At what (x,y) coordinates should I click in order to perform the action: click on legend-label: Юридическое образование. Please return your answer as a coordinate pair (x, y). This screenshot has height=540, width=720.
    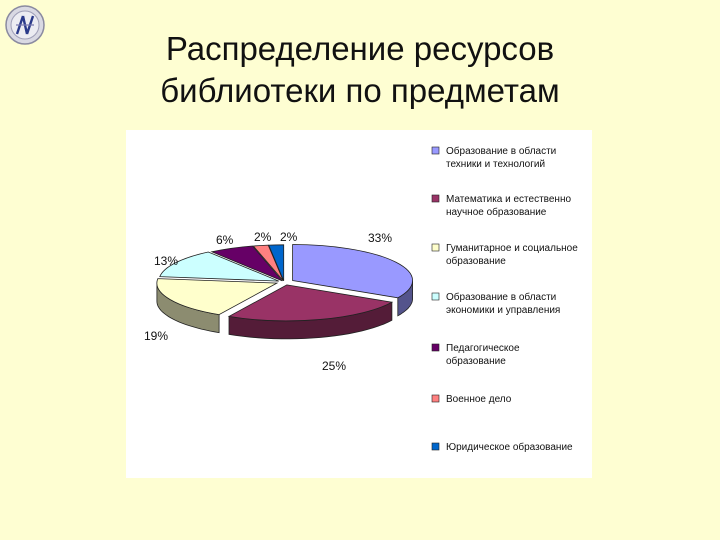
    Looking at the image, I should click on (509, 447).